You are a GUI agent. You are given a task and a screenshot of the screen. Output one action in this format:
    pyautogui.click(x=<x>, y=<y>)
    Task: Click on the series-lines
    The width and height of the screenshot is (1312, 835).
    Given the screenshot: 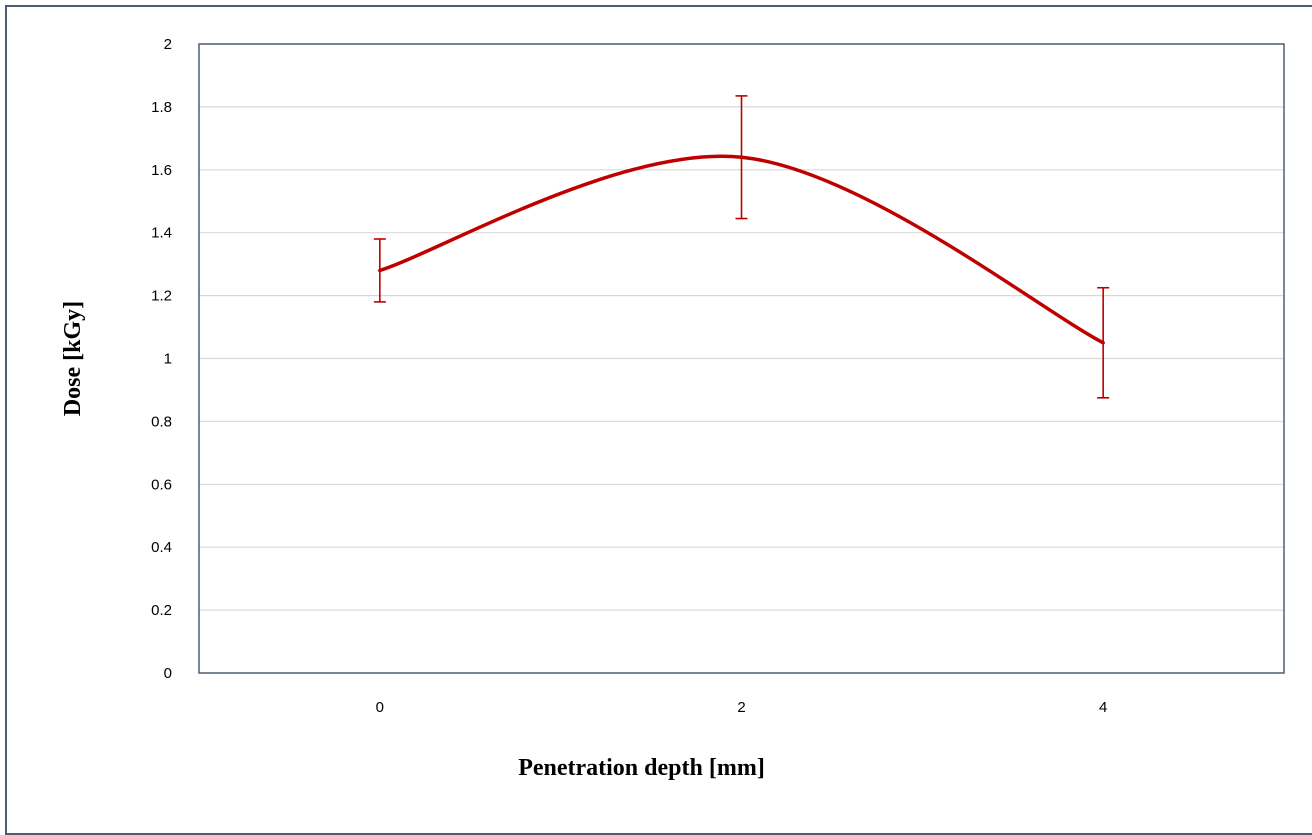 What is the action you would take?
    pyautogui.click(x=741, y=249)
    